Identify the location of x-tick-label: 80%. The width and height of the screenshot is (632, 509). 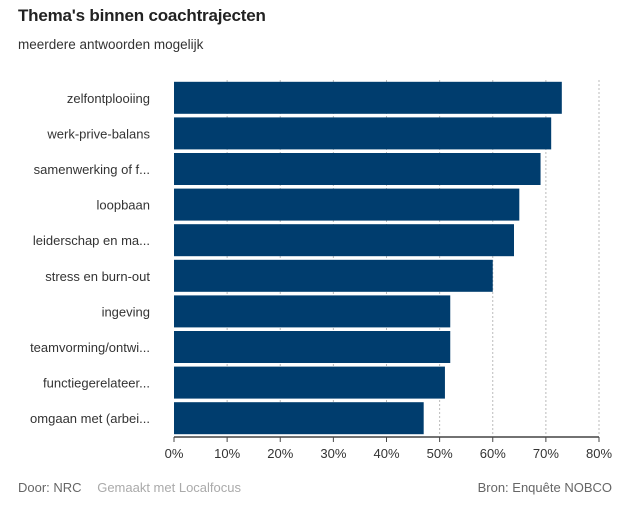
(599, 453).